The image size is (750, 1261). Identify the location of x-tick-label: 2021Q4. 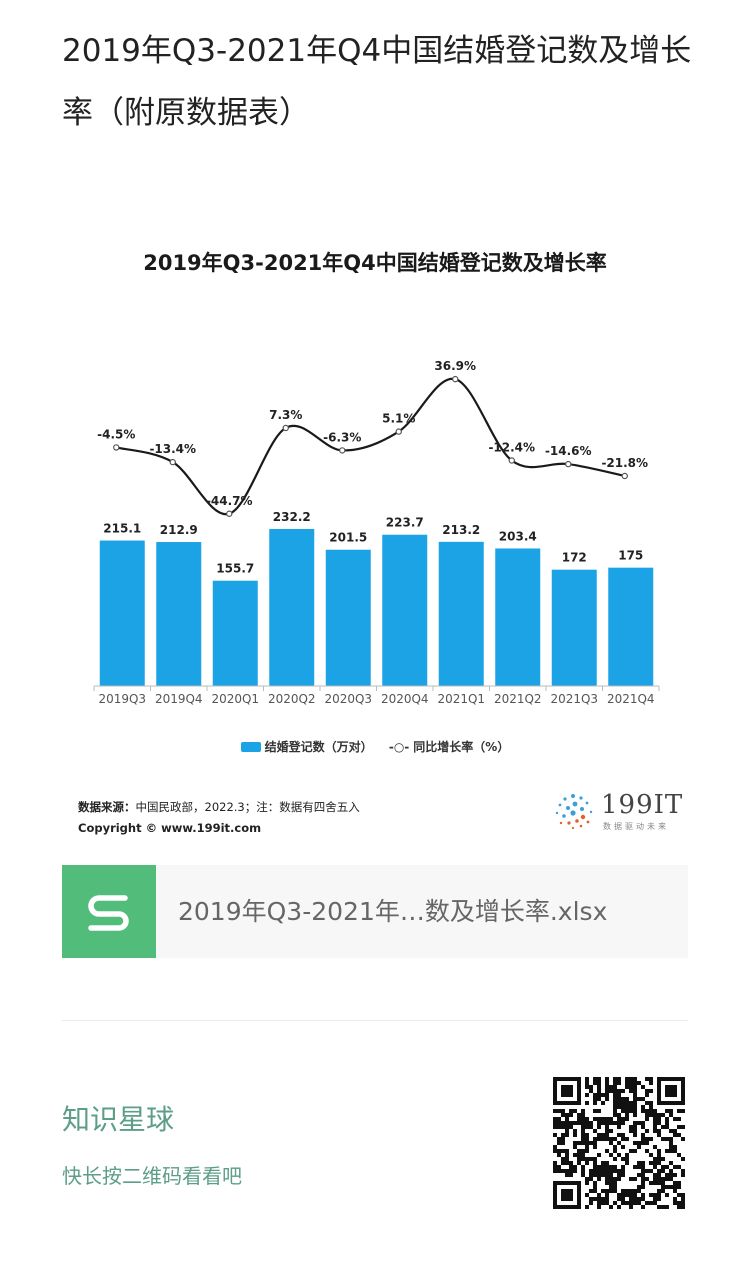
(631, 699).